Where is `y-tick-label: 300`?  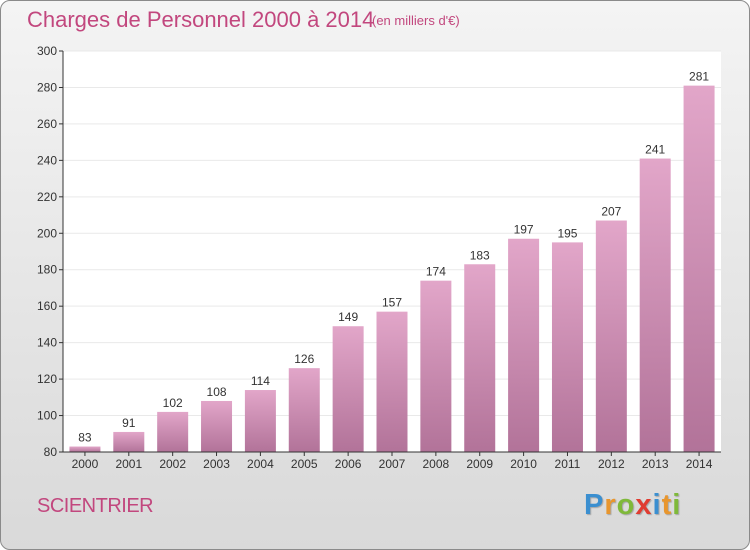 y-tick-label: 300 is located at coordinates (47, 51).